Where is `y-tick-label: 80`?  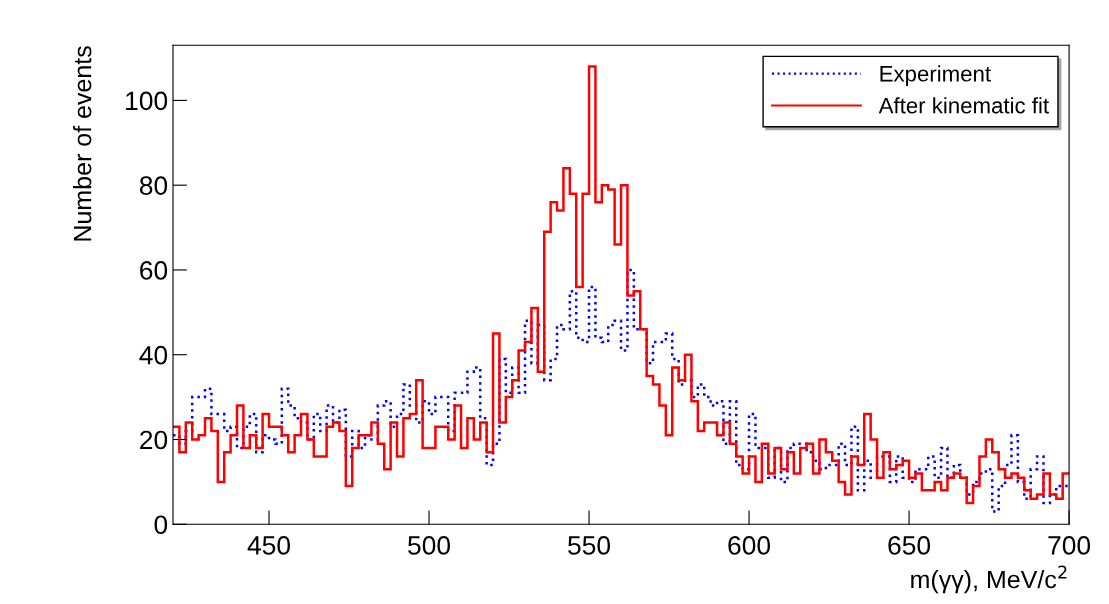
y-tick-label: 80 is located at coordinates (153, 185).